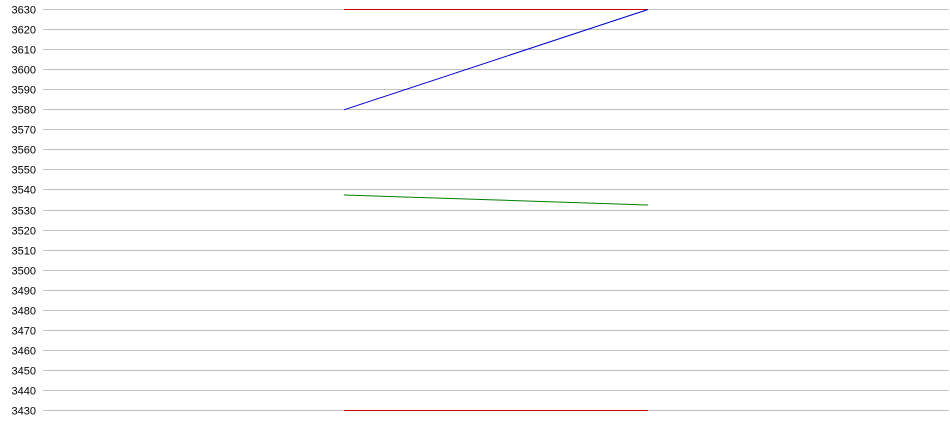  Describe the element at coordinates (24, 51) in the screenshot. I see `y-tick-label: 3610` at that location.